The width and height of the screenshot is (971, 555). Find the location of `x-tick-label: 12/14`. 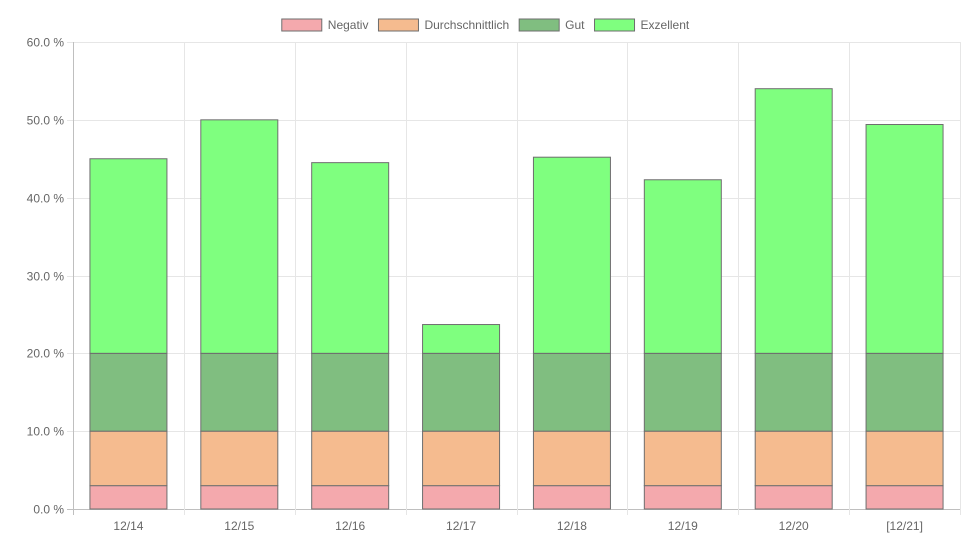

x-tick-label: 12/14 is located at coordinates (128, 526).